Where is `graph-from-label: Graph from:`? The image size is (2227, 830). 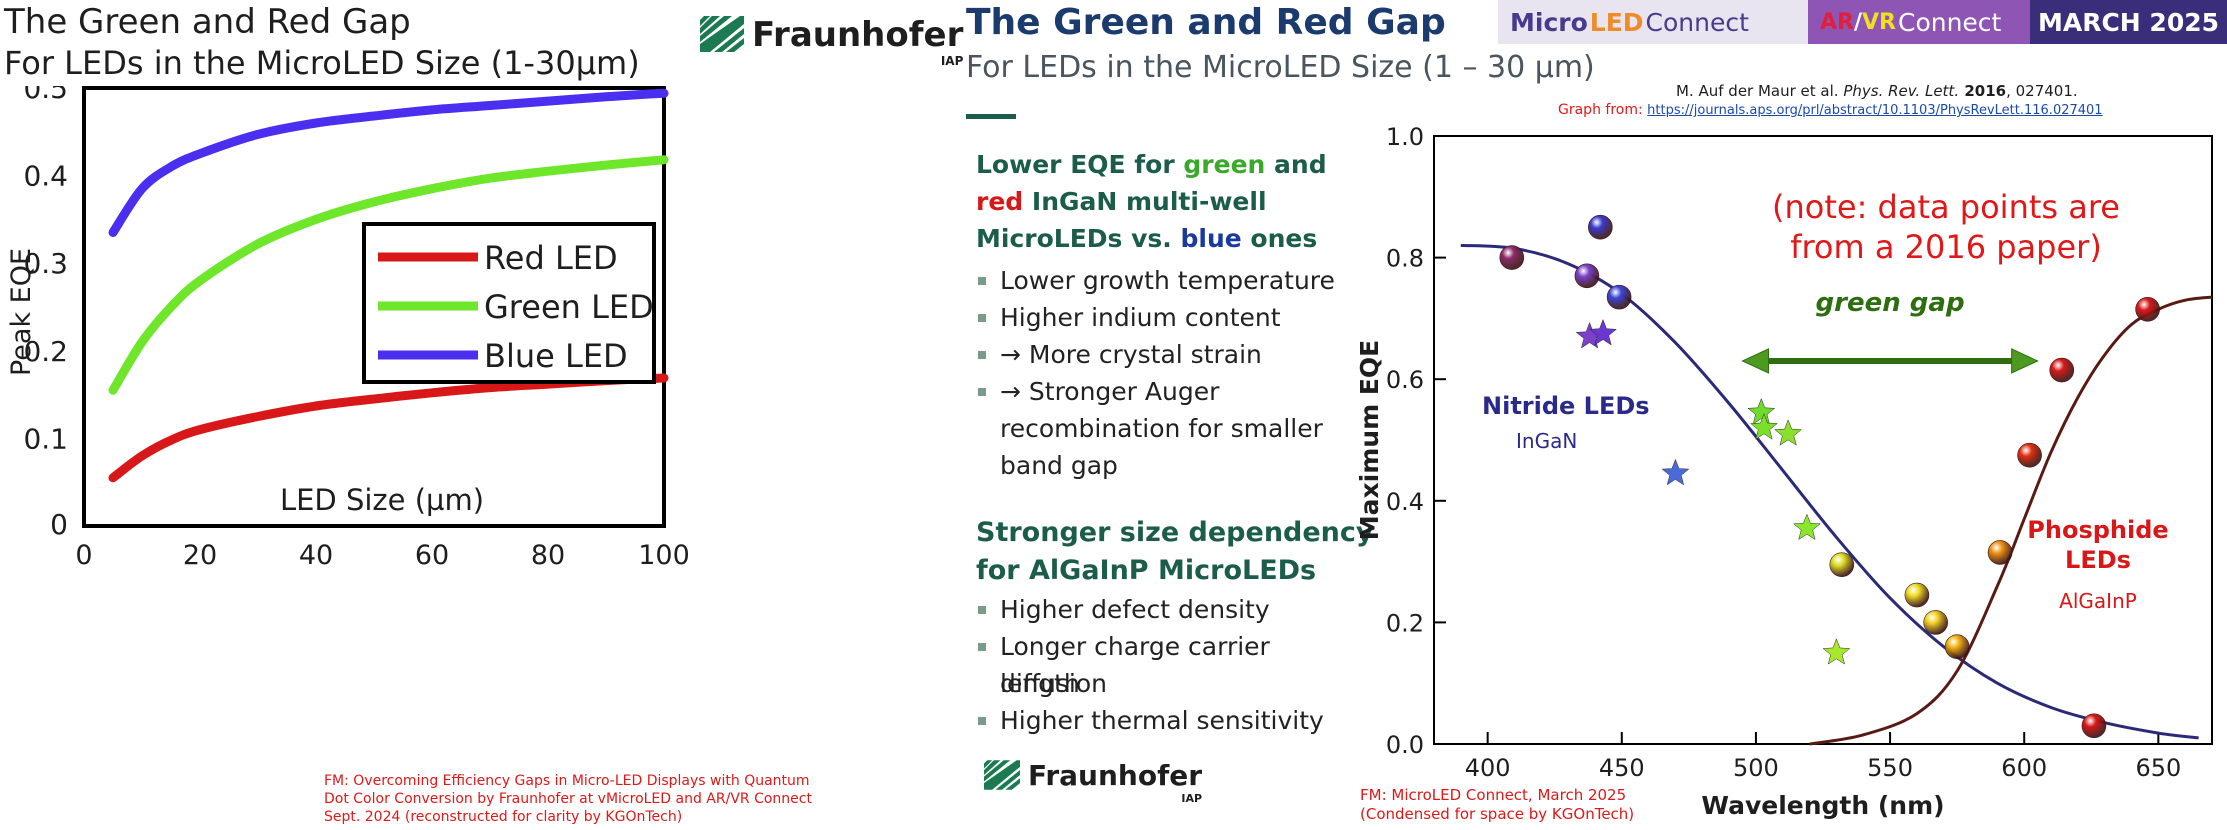 graph-from-label: Graph from: is located at coordinates (1600, 110).